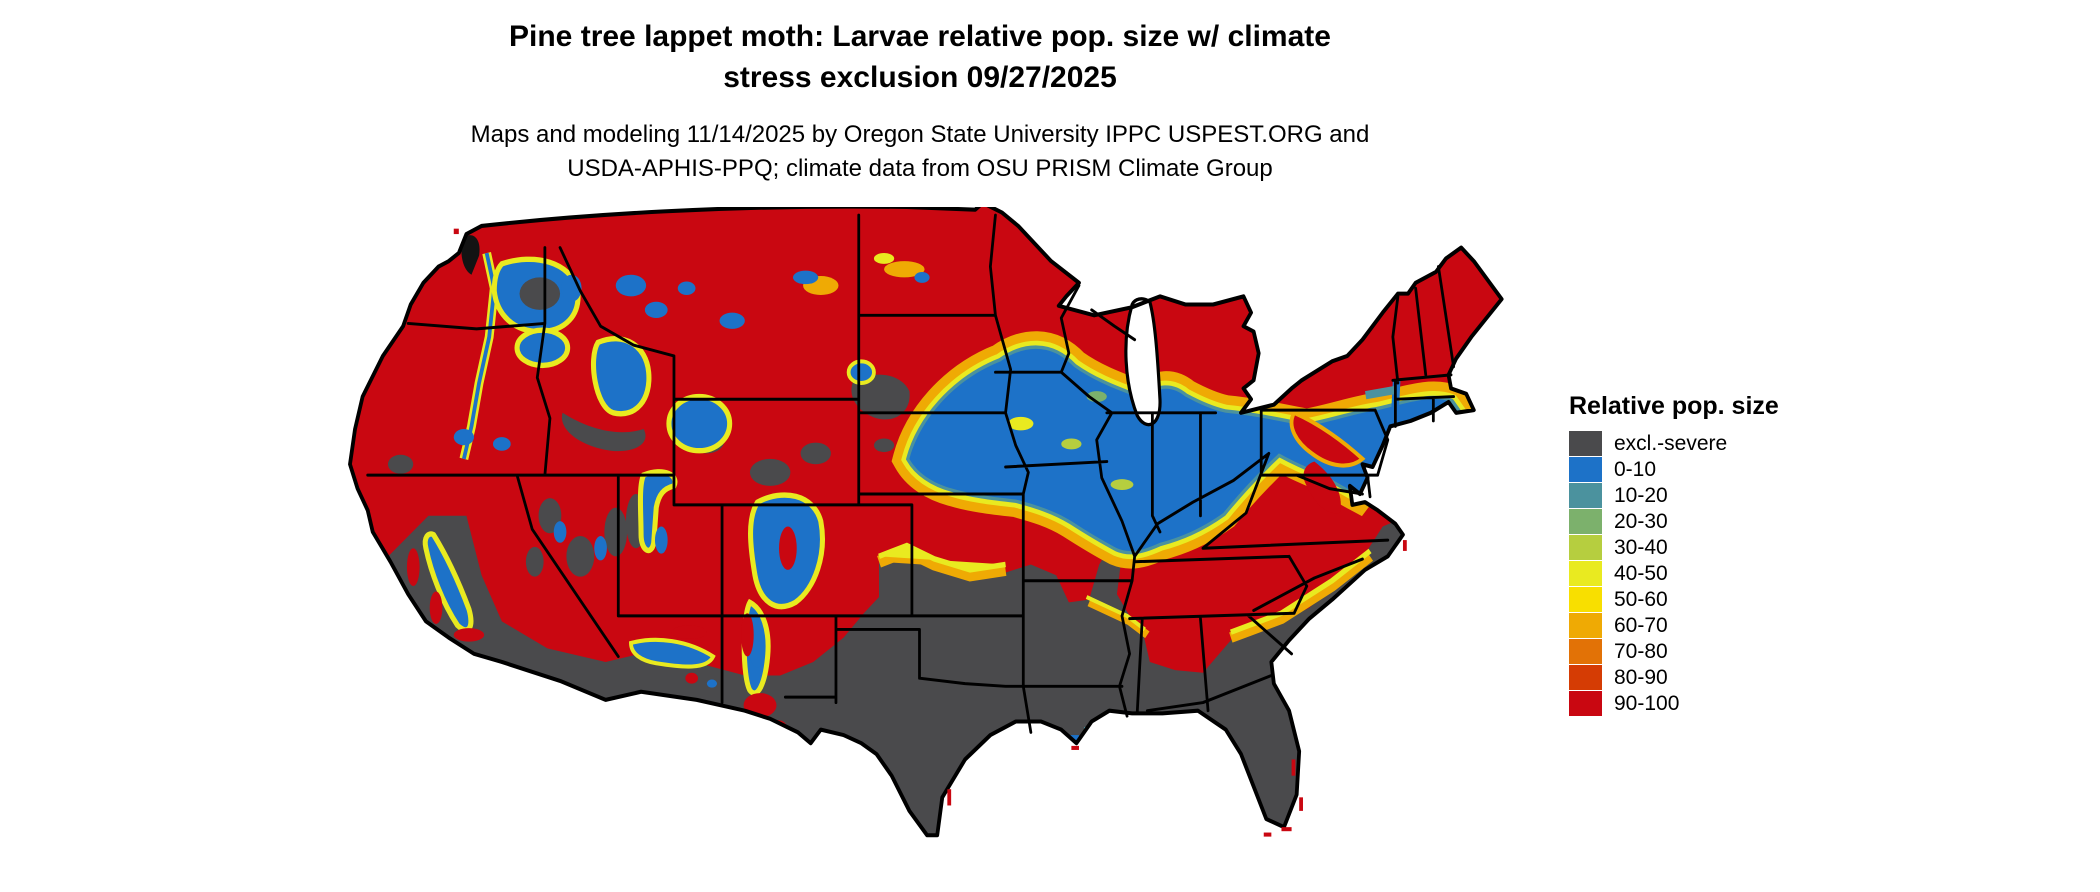  What do you see at coordinates (1641, 599) in the screenshot?
I see `legend-label: 50-60` at bounding box center [1641, 599].